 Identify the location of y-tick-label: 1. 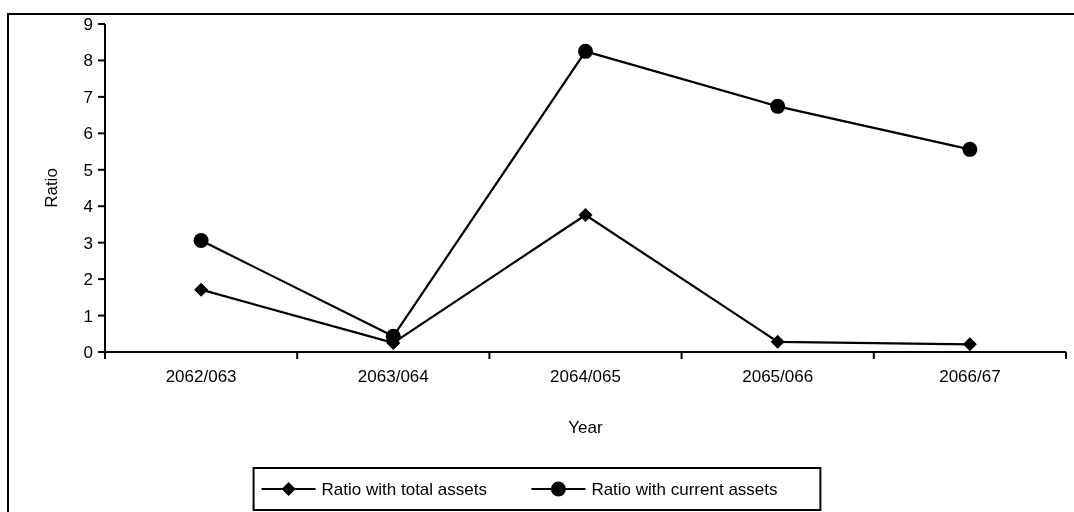
(88, 316).